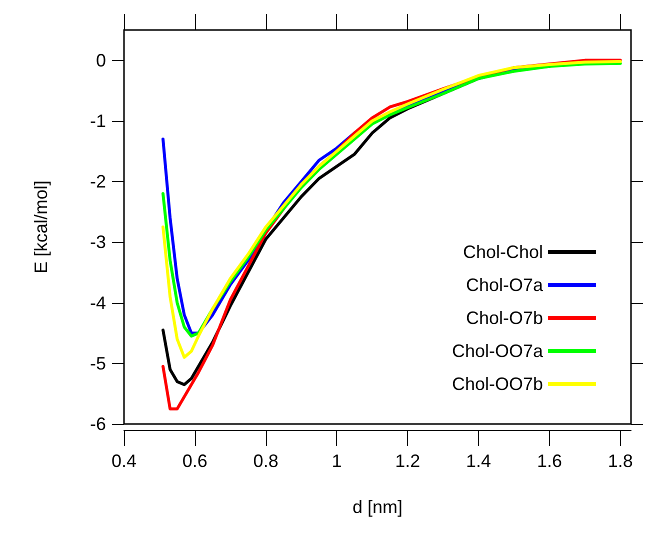 The image size is (646, 541). What do you see at coordinates (265, 461) in the screenshot?
I see `x-tick-label: 0.8` at bounding box center [265, 461].